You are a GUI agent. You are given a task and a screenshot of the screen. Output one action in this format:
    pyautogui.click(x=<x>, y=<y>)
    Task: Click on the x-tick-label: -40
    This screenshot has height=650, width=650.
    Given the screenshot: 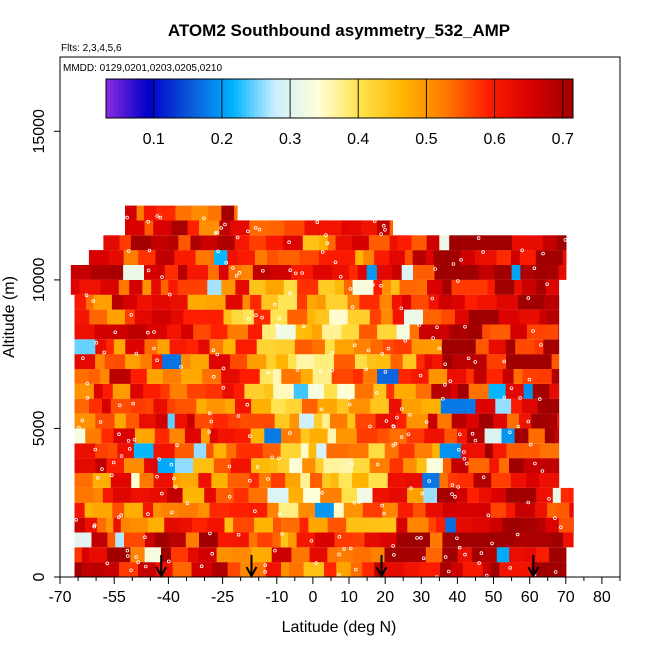 What is the action you would take?
    pyautogui.click(x=168, y=597)
    